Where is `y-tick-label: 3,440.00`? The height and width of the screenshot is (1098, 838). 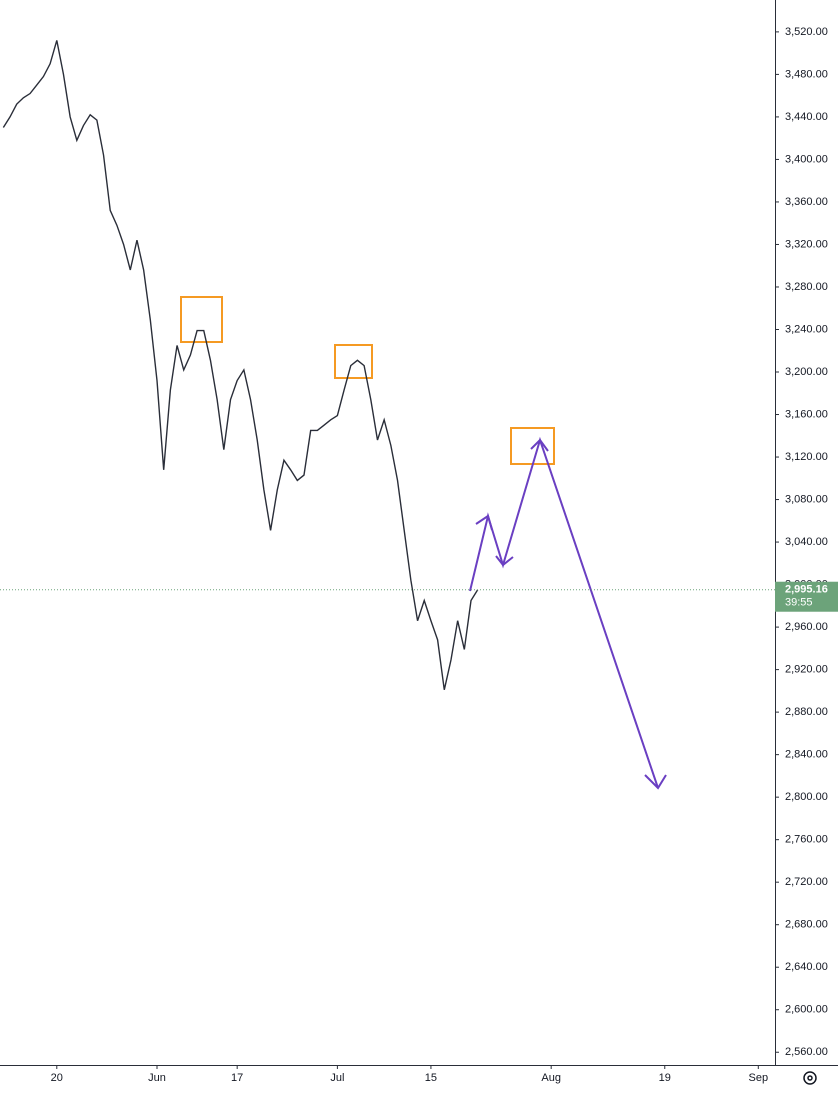 y-tick-label: 3,440.00 is located at coordinates (806, 117).